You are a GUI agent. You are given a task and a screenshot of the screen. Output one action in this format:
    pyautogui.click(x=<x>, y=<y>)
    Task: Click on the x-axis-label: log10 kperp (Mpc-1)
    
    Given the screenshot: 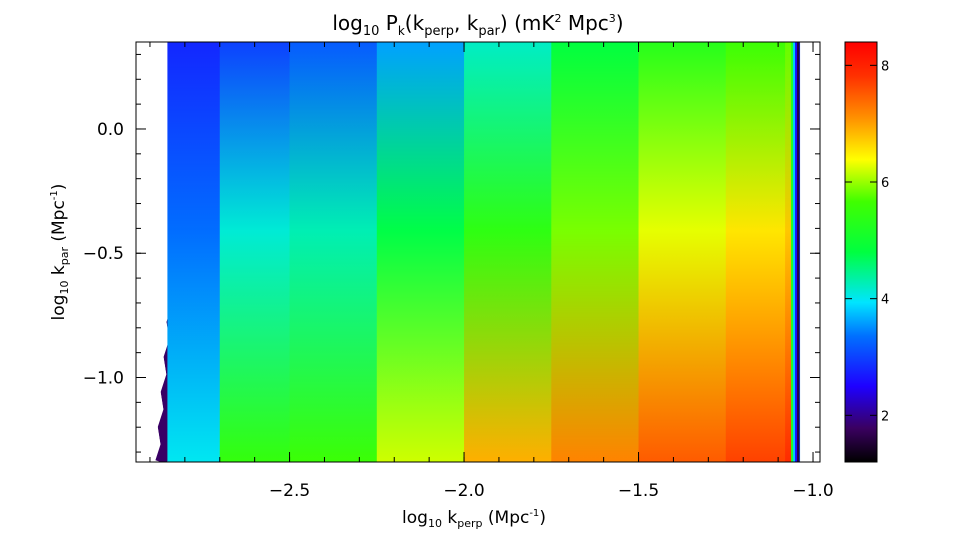 What is the action you would take?
    pyautogui.click(x=474, y=519)
    